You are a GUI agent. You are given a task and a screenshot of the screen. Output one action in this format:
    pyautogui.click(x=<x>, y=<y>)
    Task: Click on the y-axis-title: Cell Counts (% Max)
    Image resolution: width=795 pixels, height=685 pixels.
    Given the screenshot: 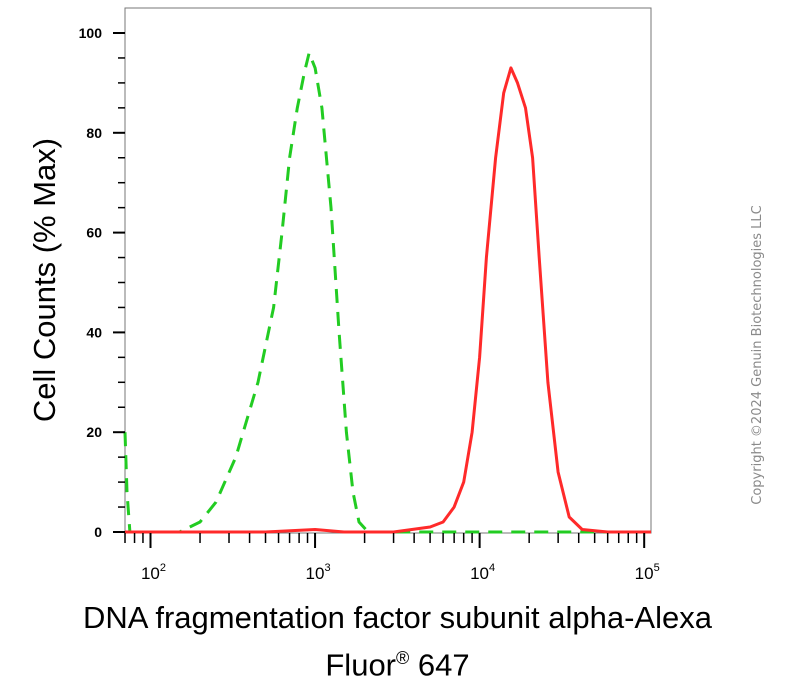 What is the action you would take?
    pyautogui.click(x=44, y=280)
    